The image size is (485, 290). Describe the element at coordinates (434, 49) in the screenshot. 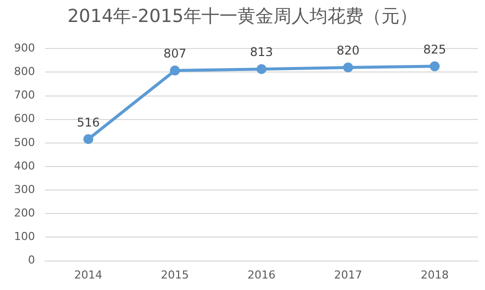

I see `data-label: 825` at that location.